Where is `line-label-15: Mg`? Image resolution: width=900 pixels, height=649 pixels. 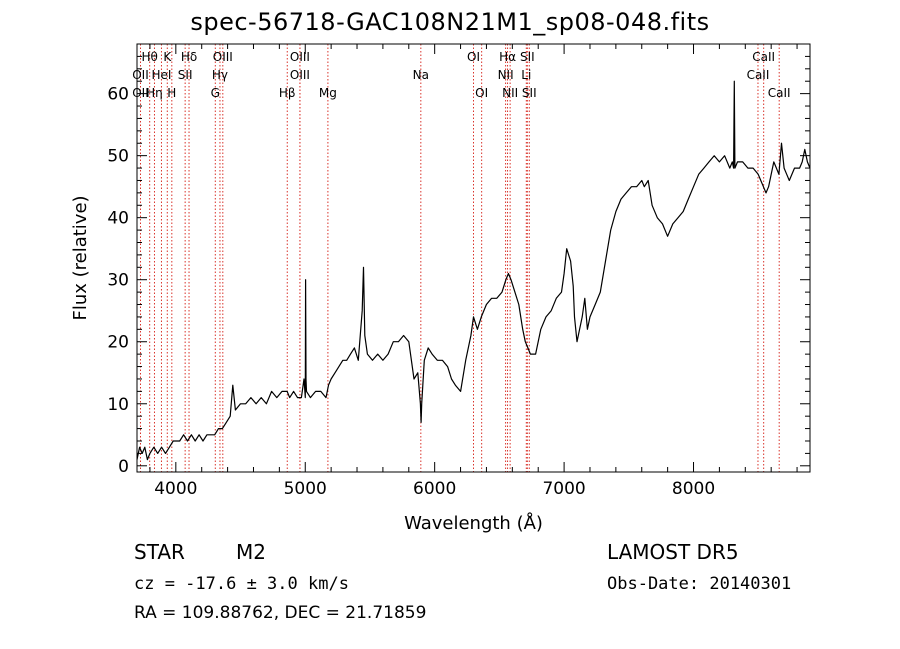
line-label-15: Mg is located at coordinates (328, 93).